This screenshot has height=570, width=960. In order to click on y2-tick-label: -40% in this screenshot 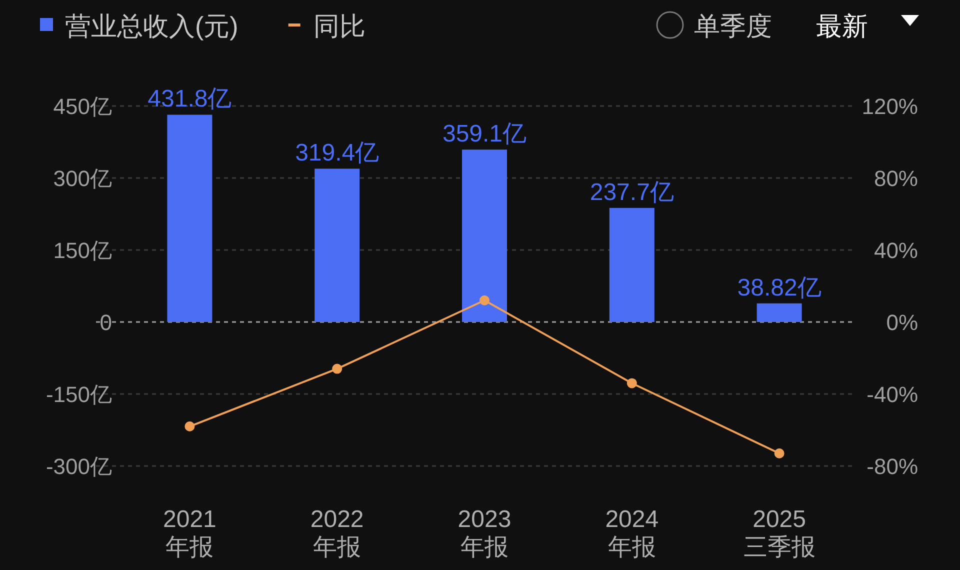, I will do `click(892, 394)`.